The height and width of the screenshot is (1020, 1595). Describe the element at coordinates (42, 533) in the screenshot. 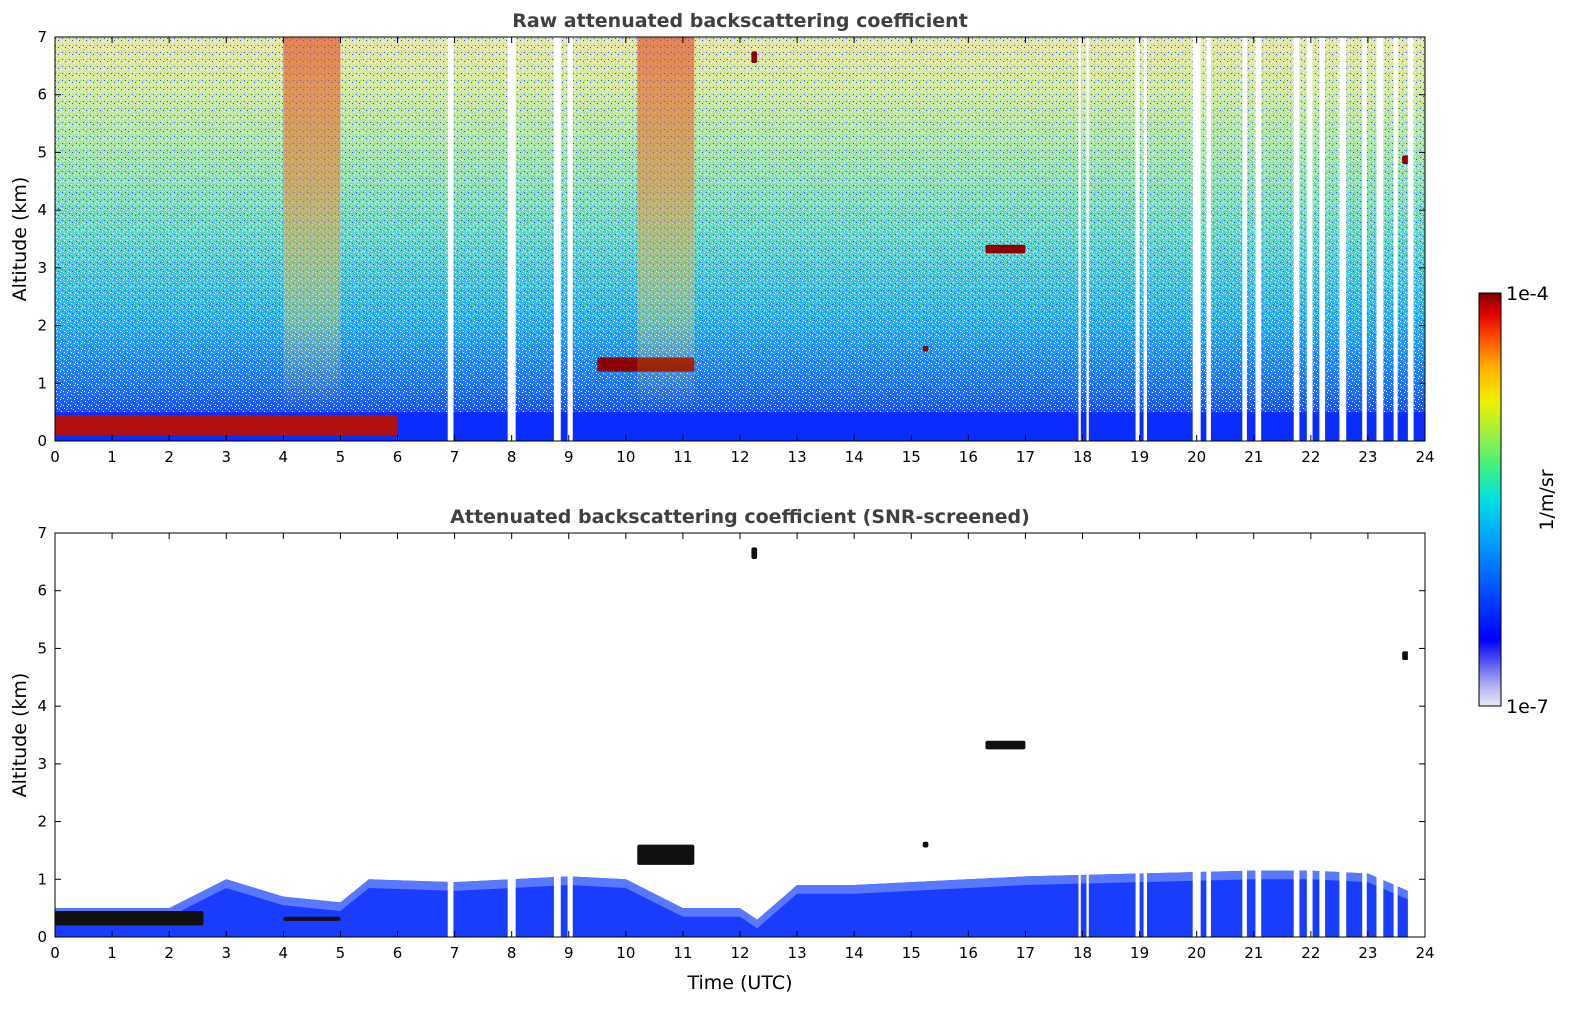

I see `y-tick-label: 7` at that location.